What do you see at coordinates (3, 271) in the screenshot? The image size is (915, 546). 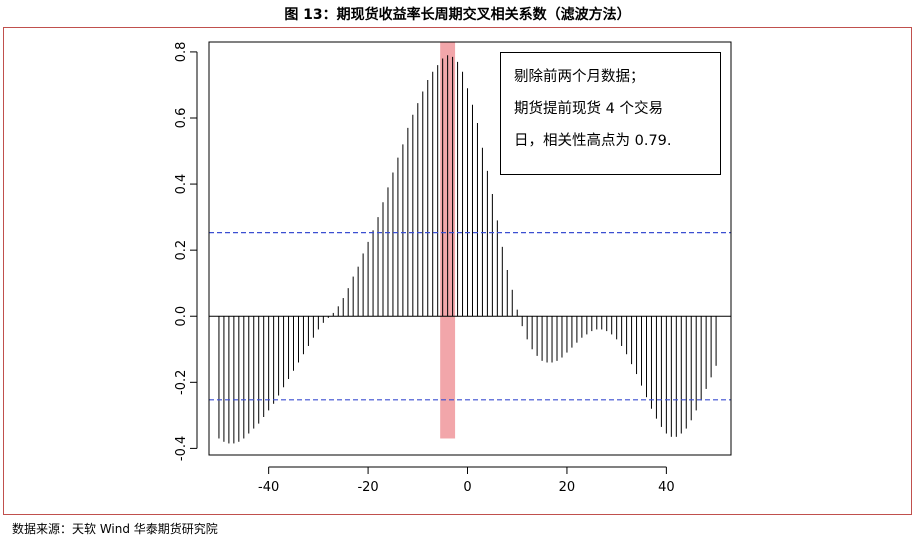 I see `frame-left-border` at bounding box center [3, 271].